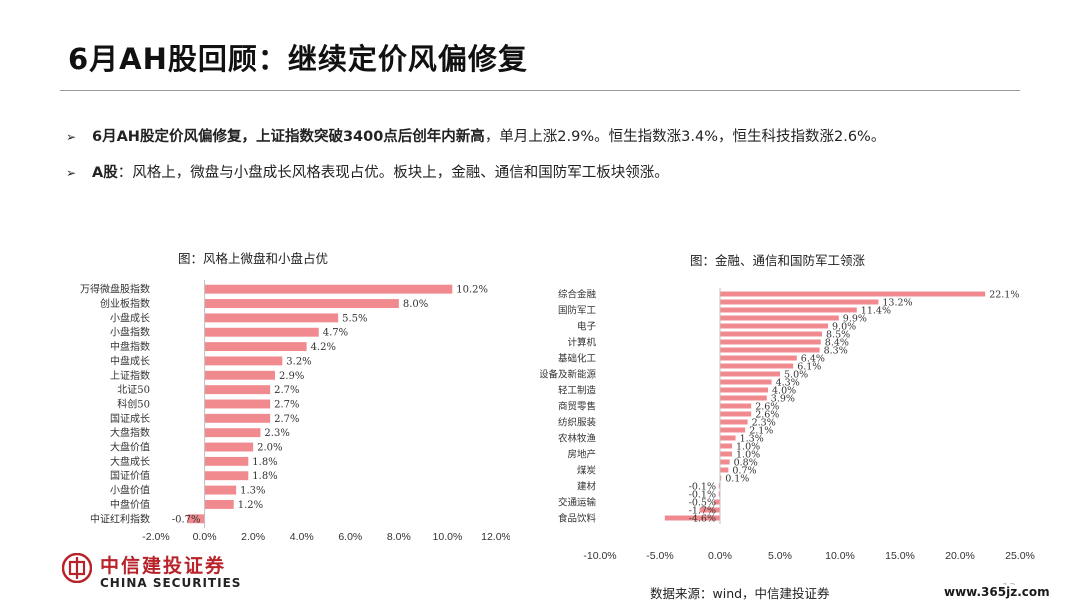  Describe the element at coordinates (746, 463) in the screenshot. I see `chart2-value-label: 0.8%` at that location.